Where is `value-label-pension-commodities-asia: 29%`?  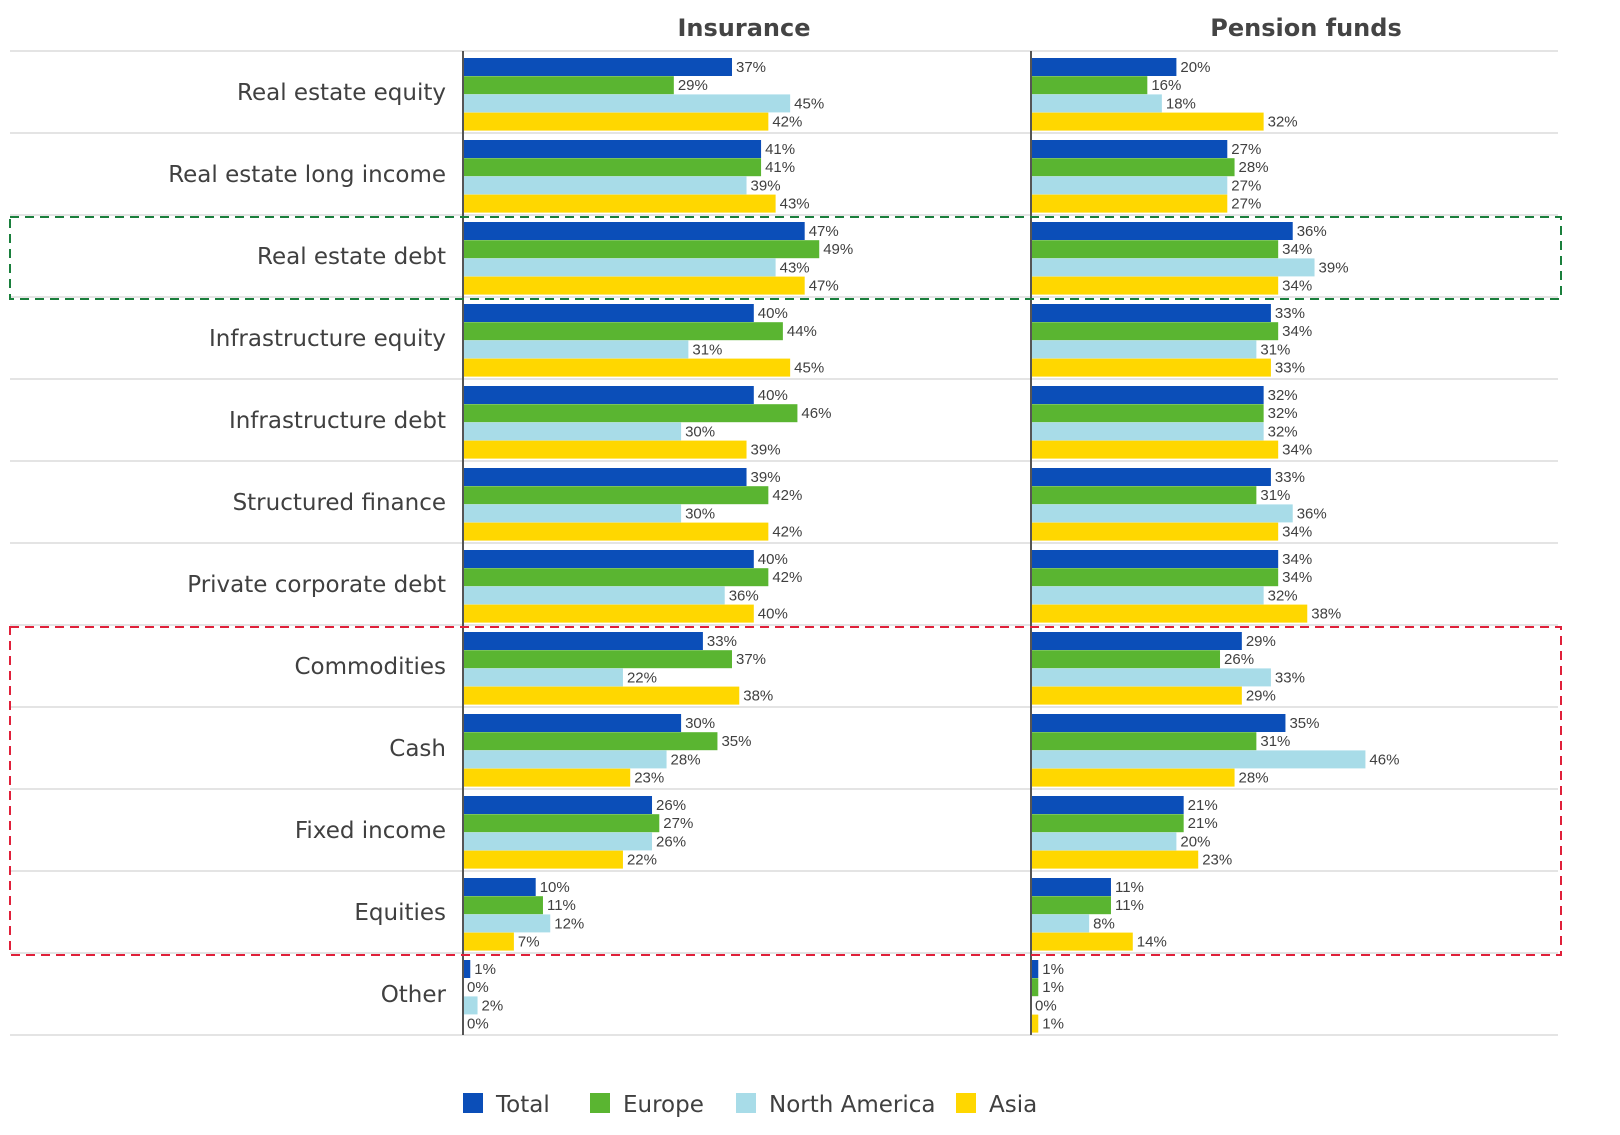
value-label-pension-commodities-asia: 29% is located at coordinates (1261, 696).